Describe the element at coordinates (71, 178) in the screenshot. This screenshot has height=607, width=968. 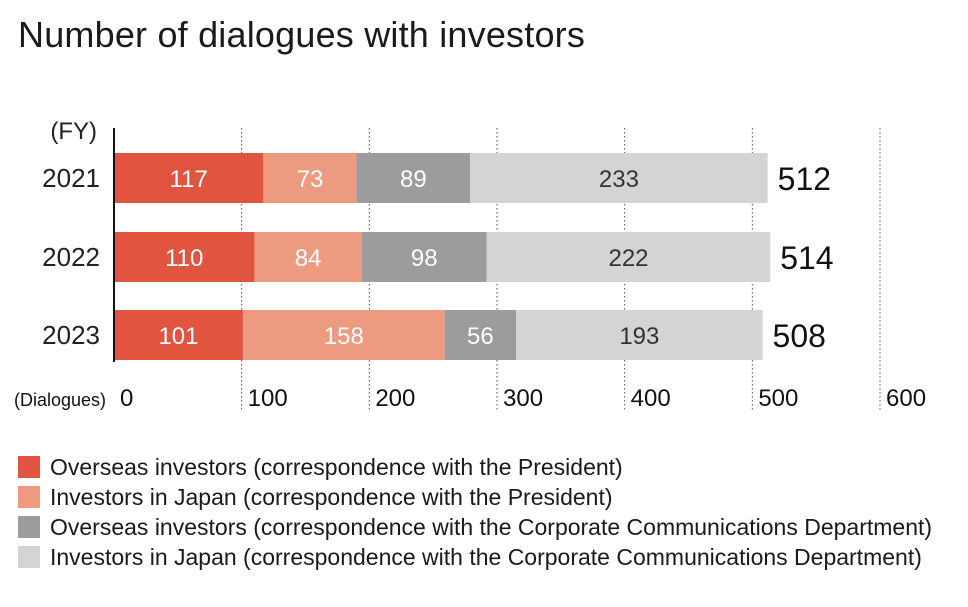
I see `category-label: 2021` at that location.